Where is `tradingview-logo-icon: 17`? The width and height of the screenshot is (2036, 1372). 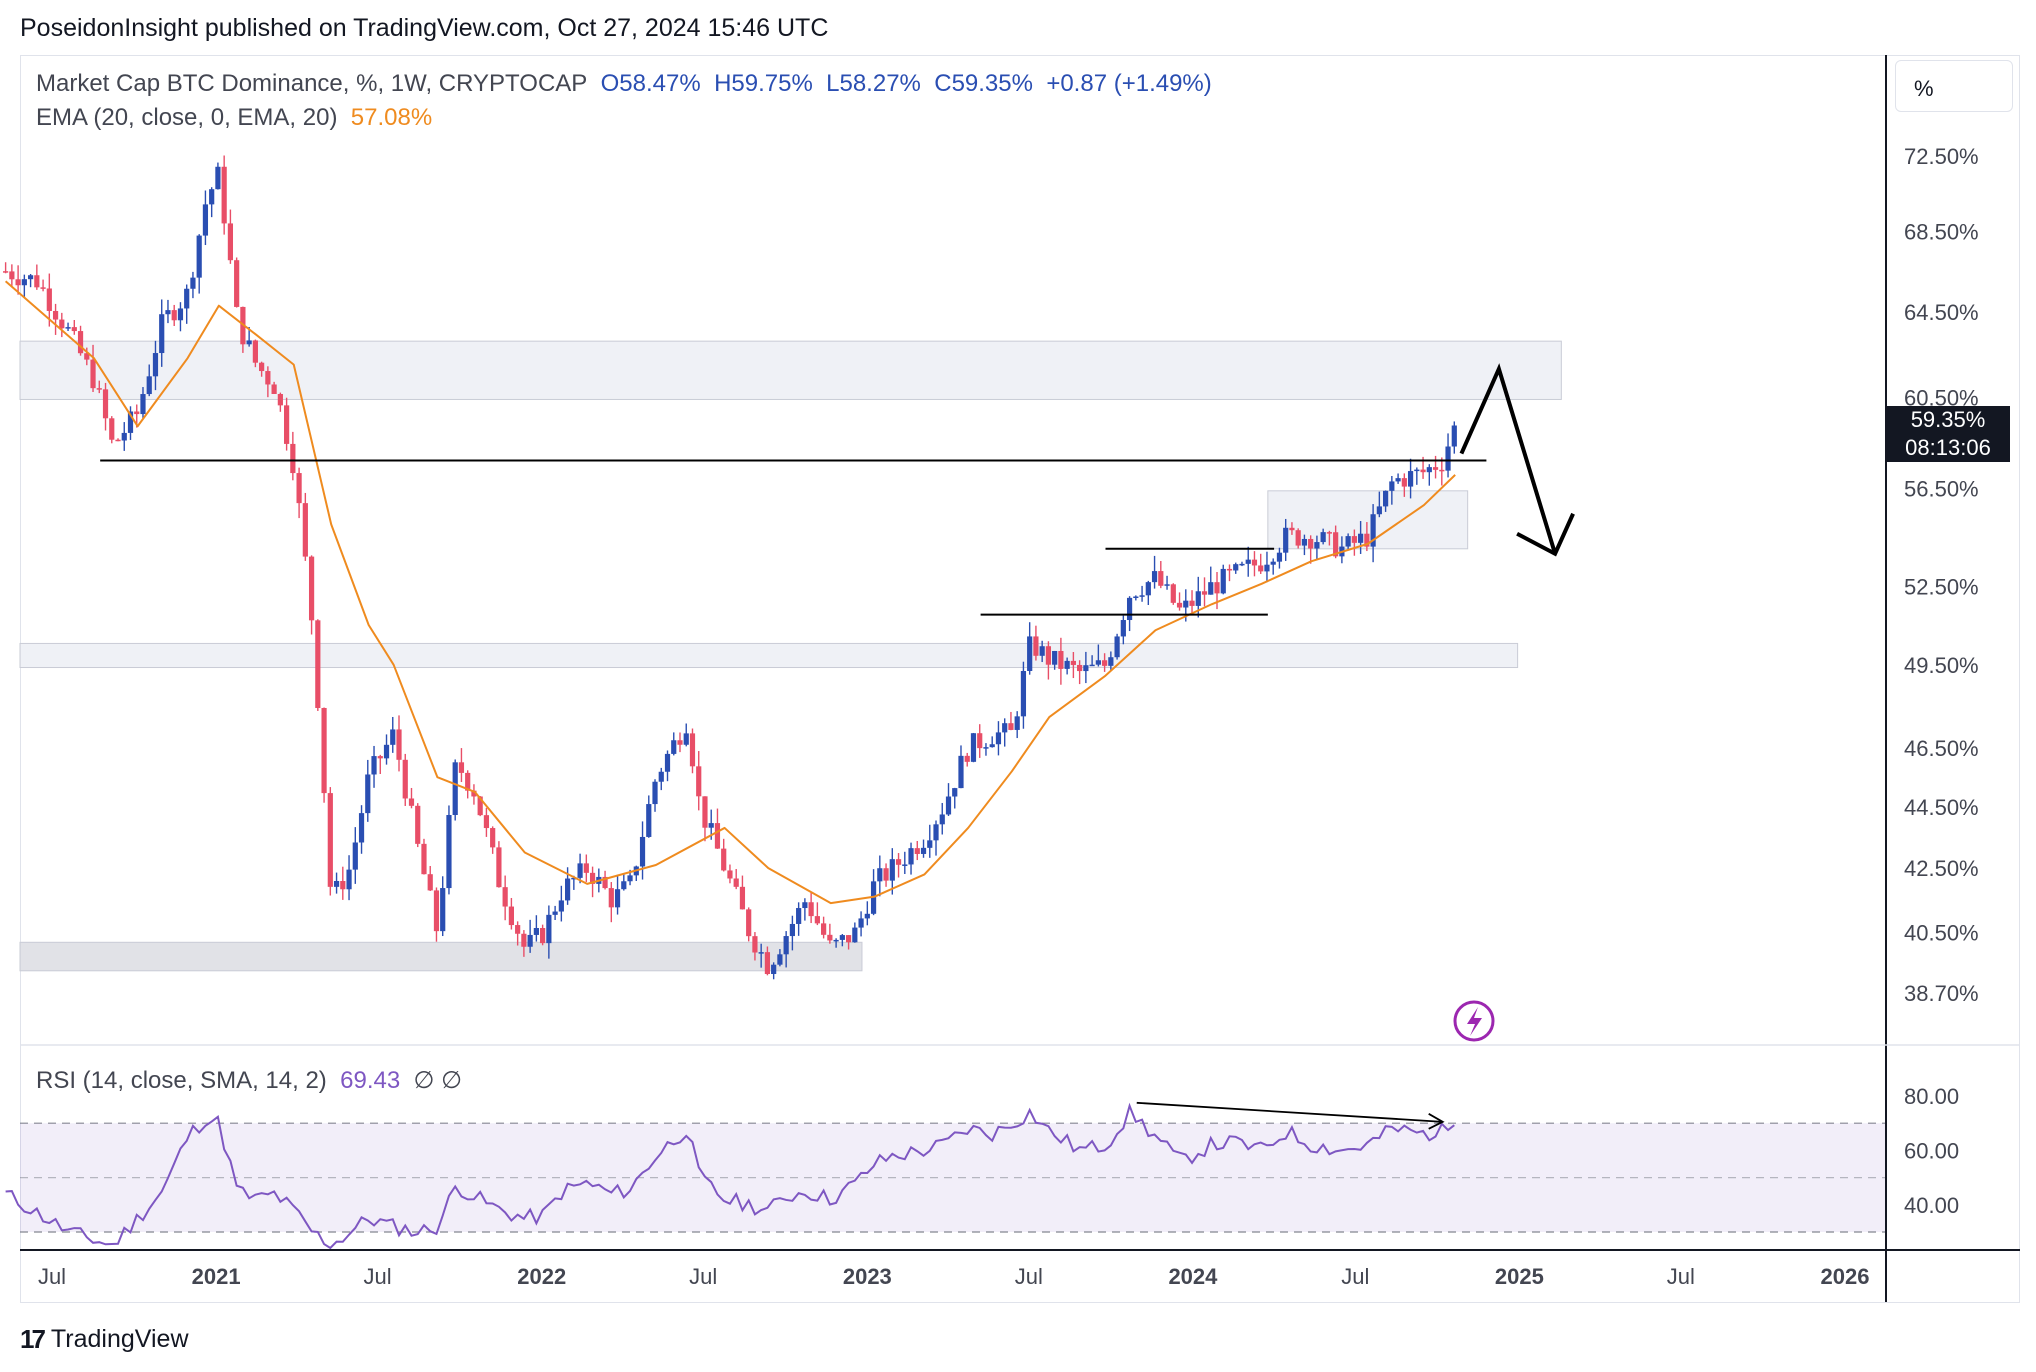
tradingview-logo-icon: 17 is located at coordinates (33, 1339).